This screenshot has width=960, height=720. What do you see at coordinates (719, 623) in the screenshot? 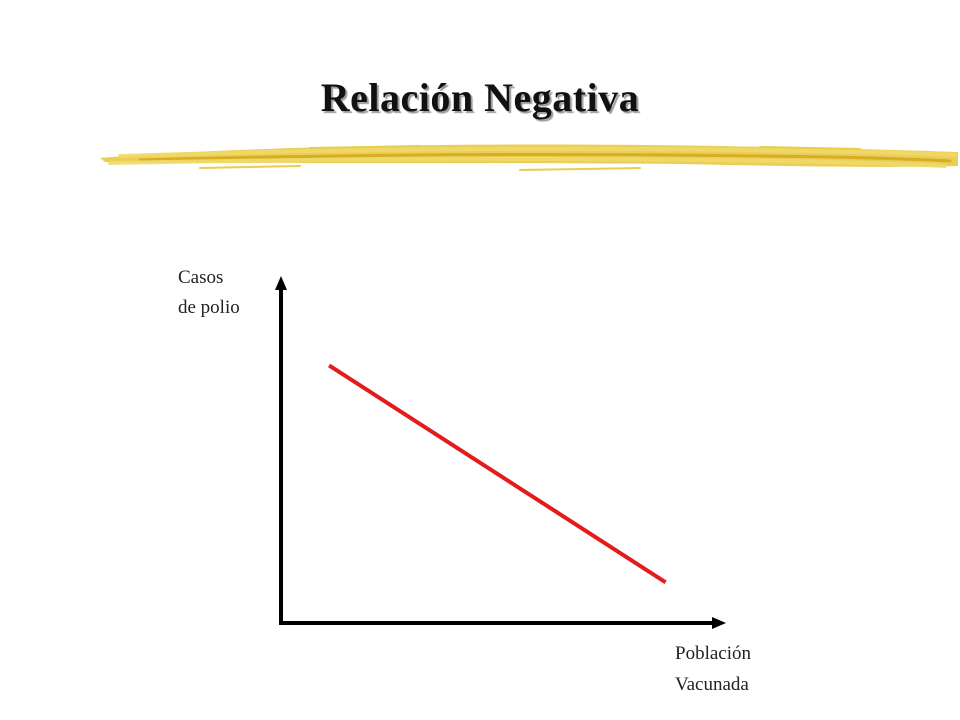
I see `x-axis-arrowhead` at bounding box center [719, 623].